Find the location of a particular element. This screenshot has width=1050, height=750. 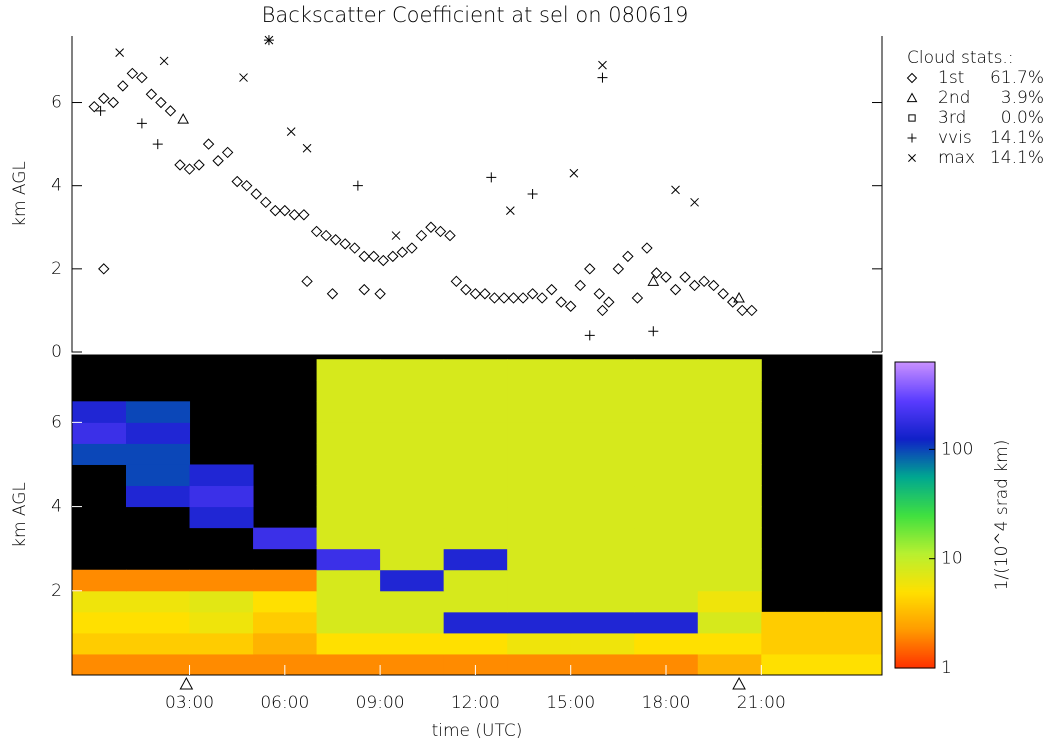

colorbar-tick-label: 100 is located at coordinates (957, 449).